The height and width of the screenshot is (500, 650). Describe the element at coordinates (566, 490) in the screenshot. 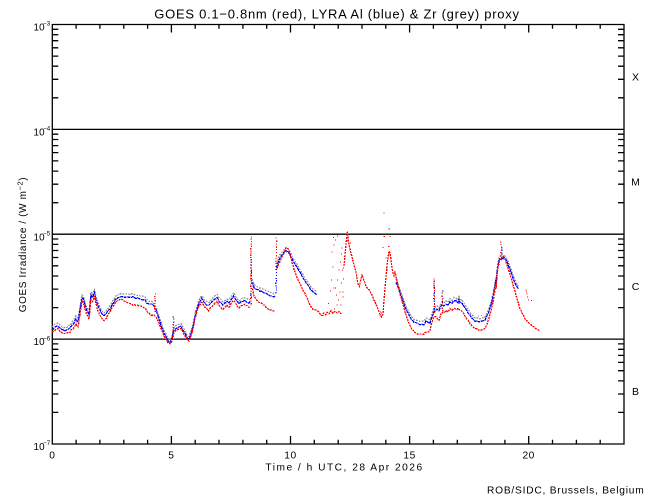

I see `svg-text: ROB/SIDC, Brussels, Belgium` at that location.